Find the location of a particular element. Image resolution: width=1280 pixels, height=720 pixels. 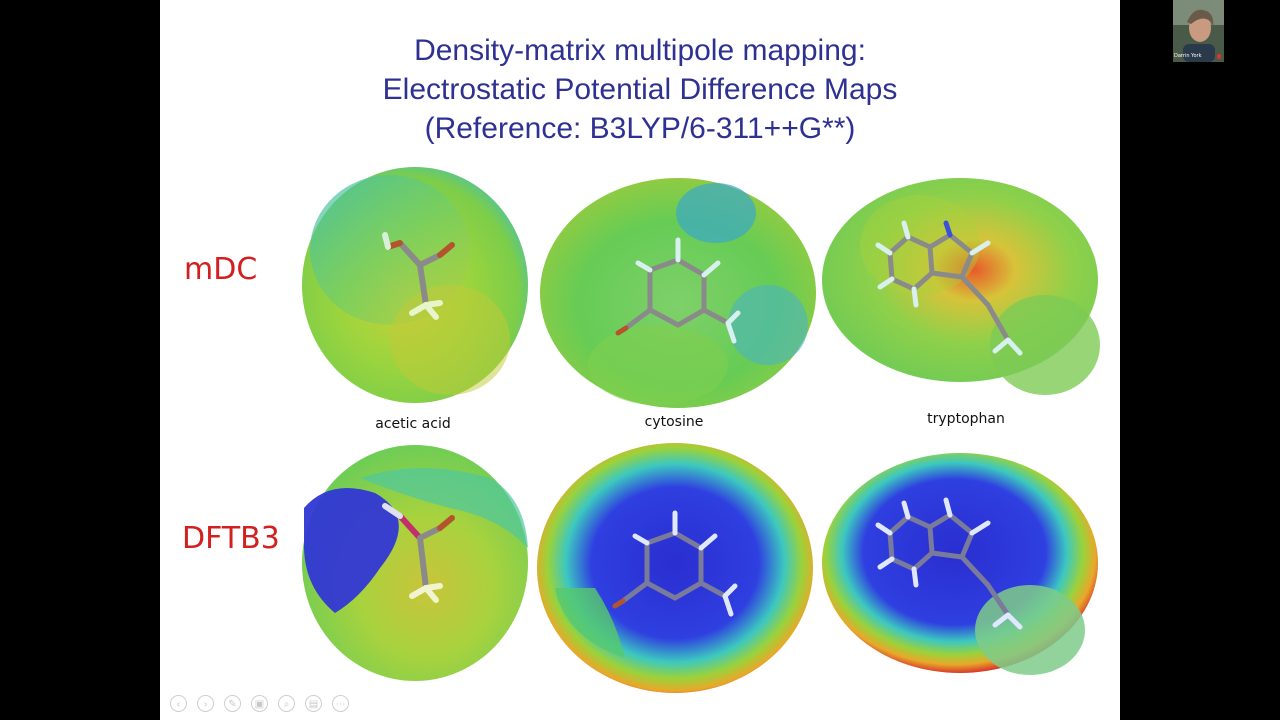

slides-icon: ▣ is located at coordinates (259, 703).